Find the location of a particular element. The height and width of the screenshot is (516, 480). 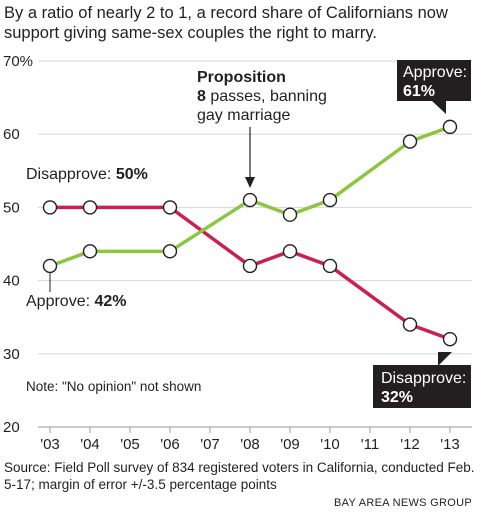

disapprove-end-value: 32% is located at coordinates (397, 397).